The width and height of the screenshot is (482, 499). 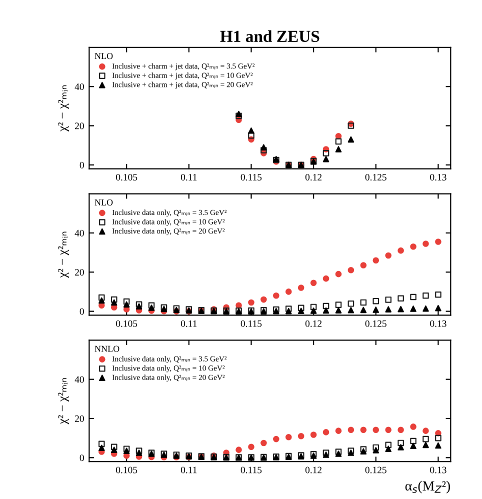 What do you see at coordinates (270, 36) in the screenshot?
I see `chart-title: H1 and ZEUS` at bounding box center [270, 36].